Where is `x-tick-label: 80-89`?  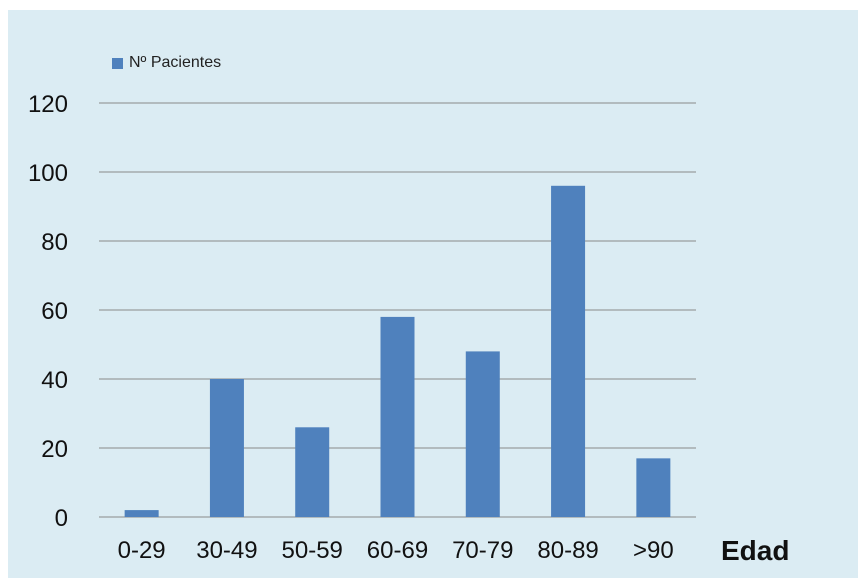 x-tick-label: 80-89 is located at coordinates (567, 550).